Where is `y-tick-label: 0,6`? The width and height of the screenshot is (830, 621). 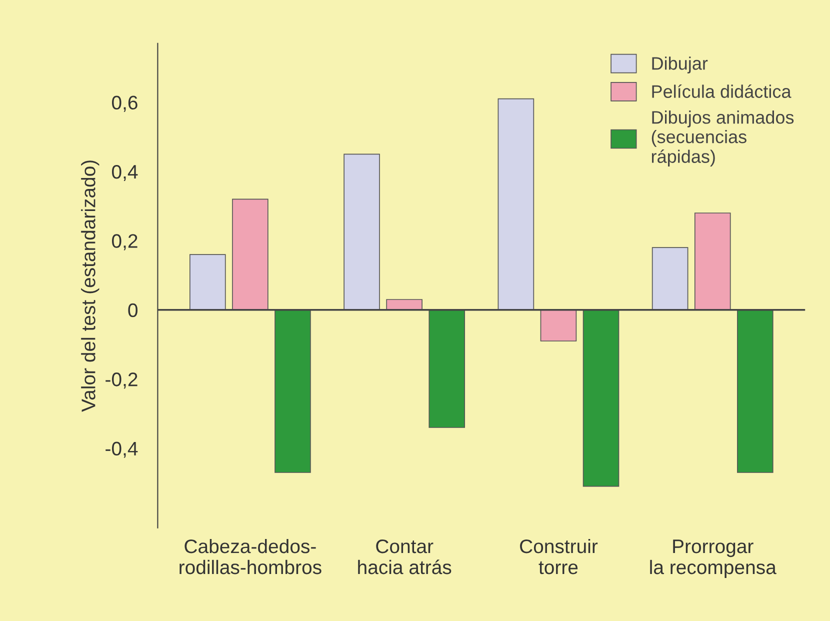 y-tick-label: 0,6 is located at coordinates (125, 104).